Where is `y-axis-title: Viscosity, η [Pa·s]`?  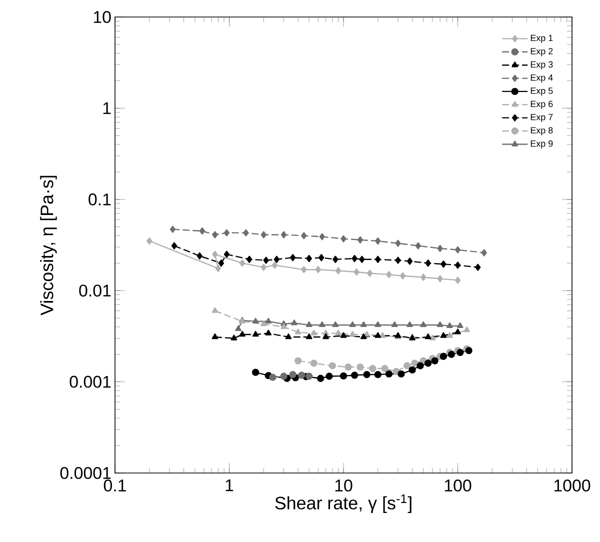
y-axis-title: Viscosity, η [Pa·s] is located at coordinates (48, 246).